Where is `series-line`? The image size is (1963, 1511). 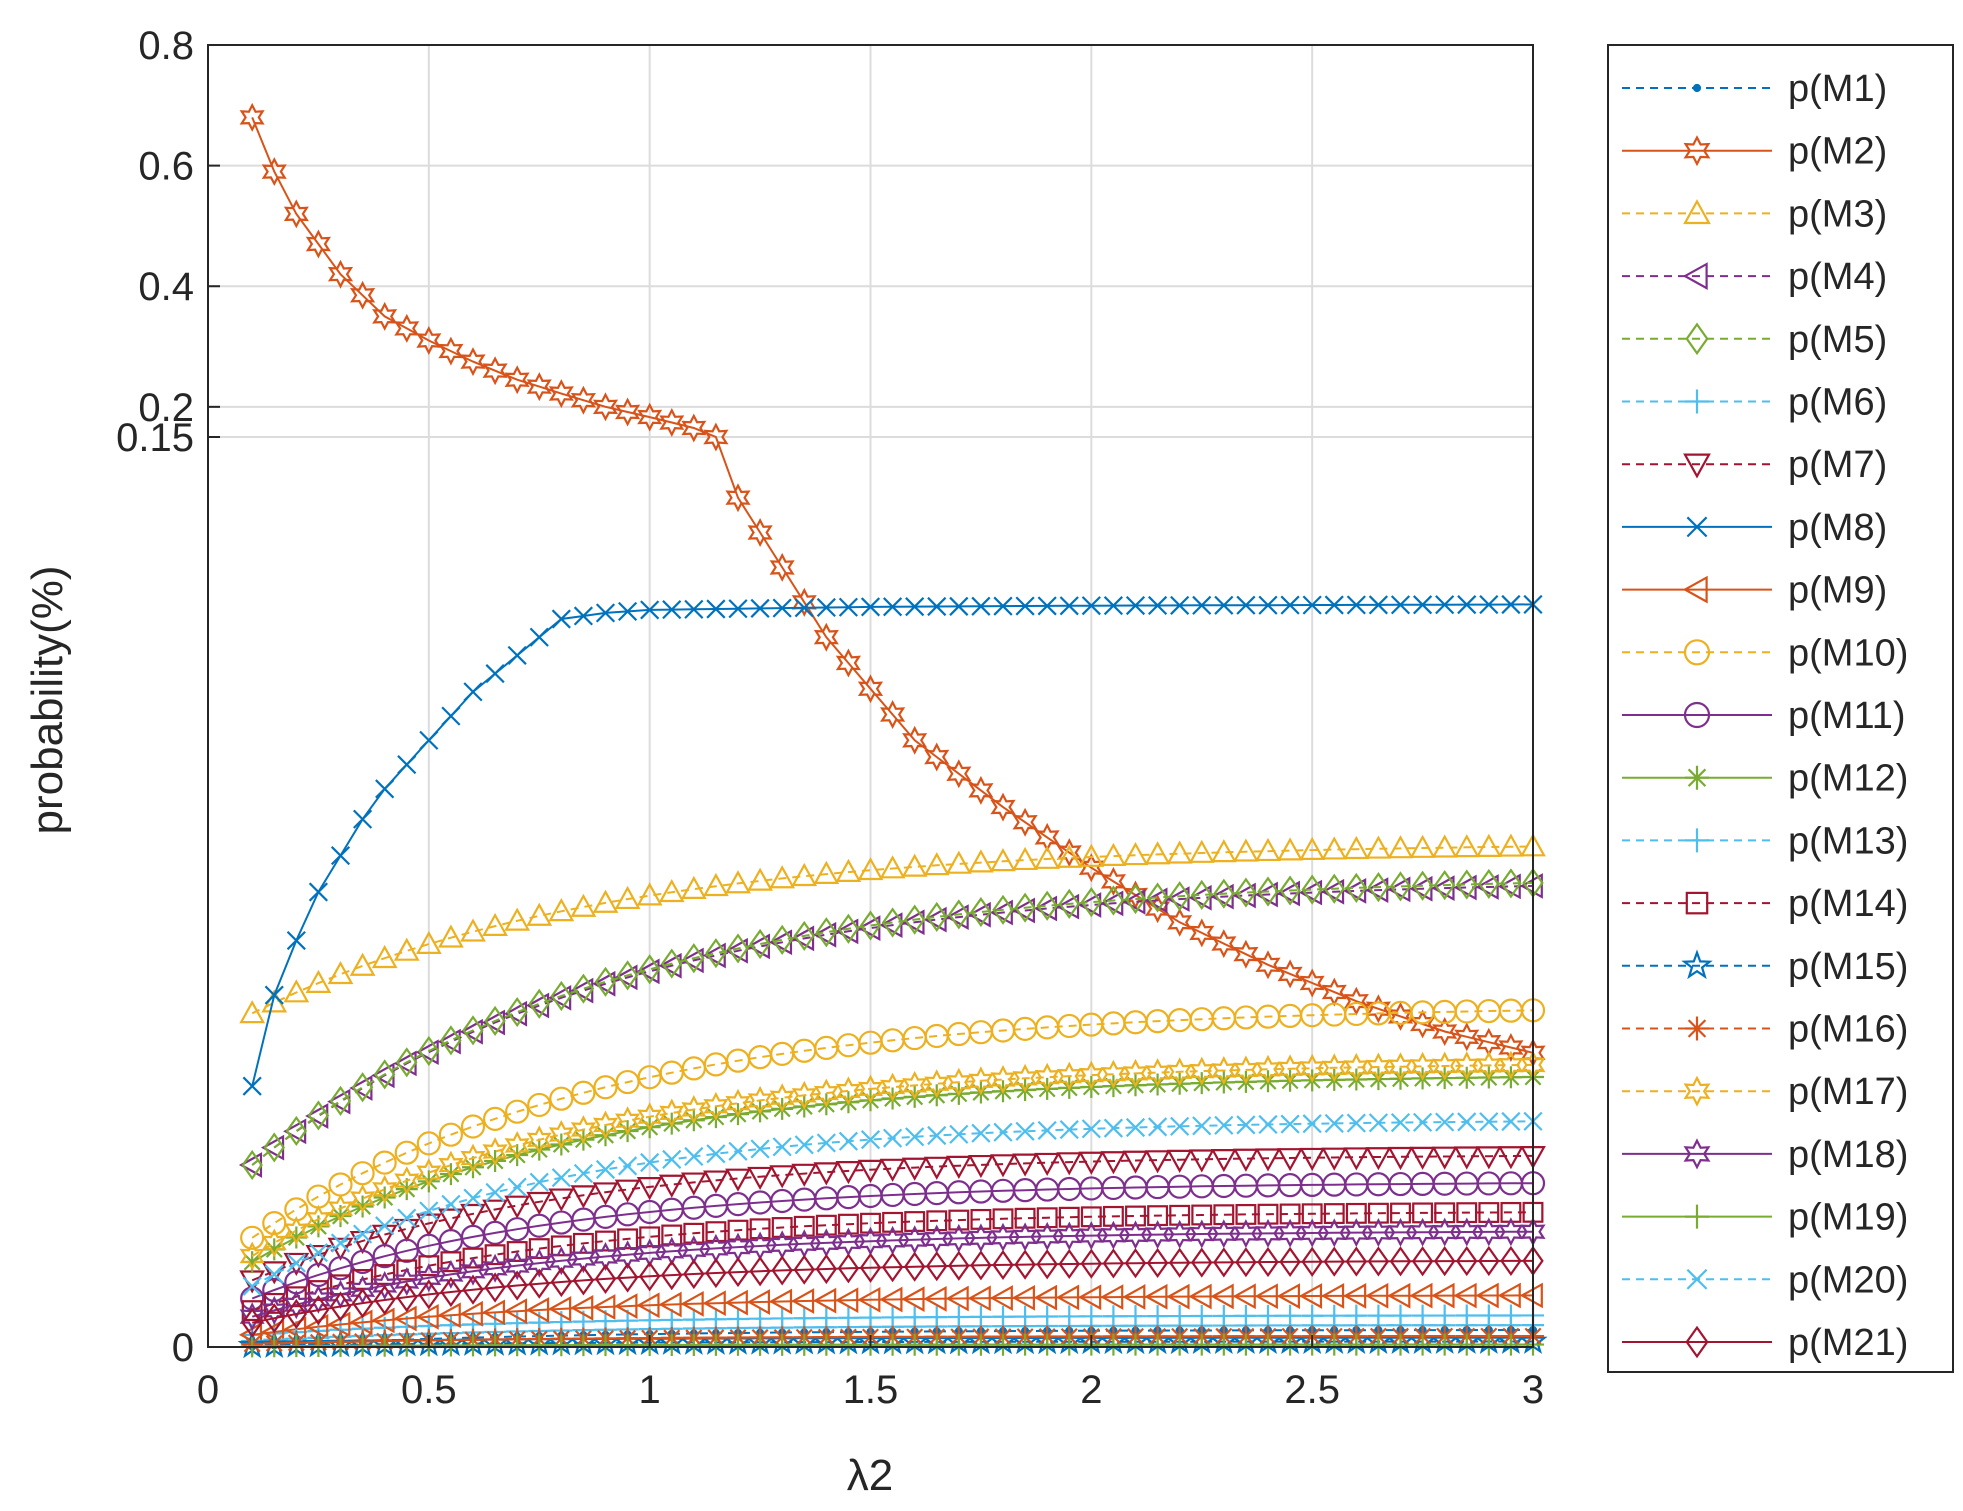
series-line is located at coordinates (892, 1291).